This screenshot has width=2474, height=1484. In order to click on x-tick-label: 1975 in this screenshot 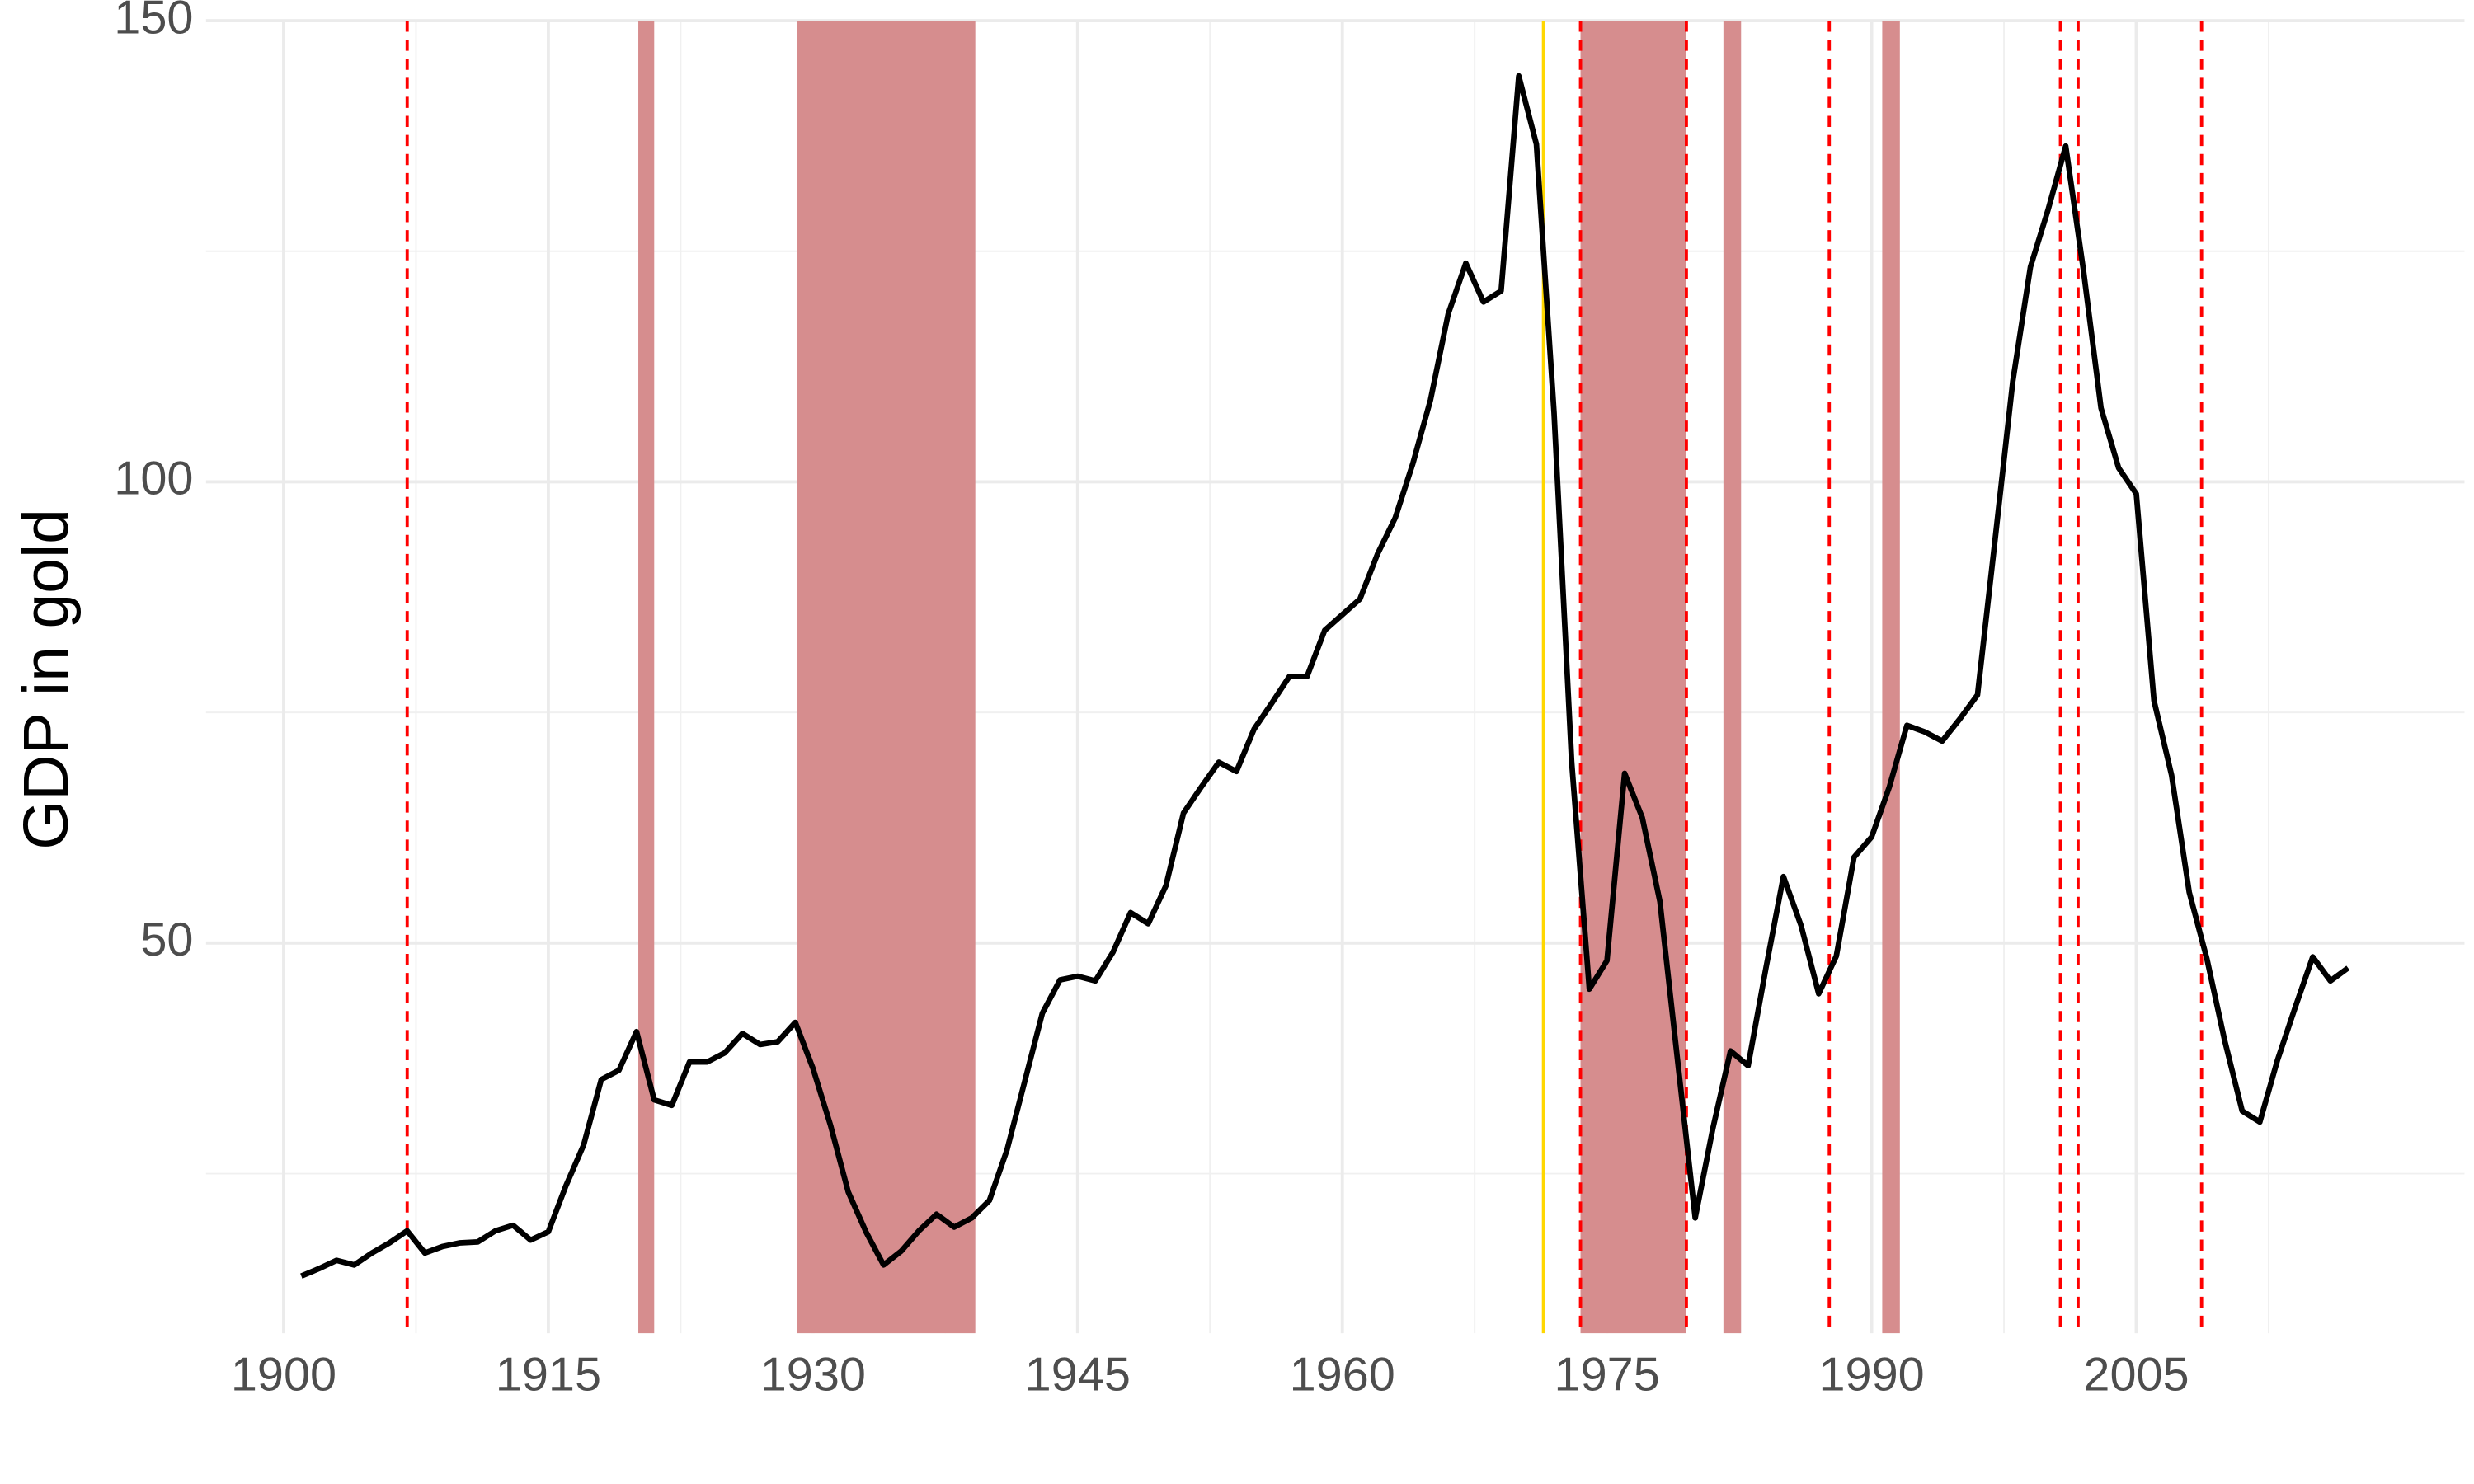, I will do `click(1607, 1374)`.